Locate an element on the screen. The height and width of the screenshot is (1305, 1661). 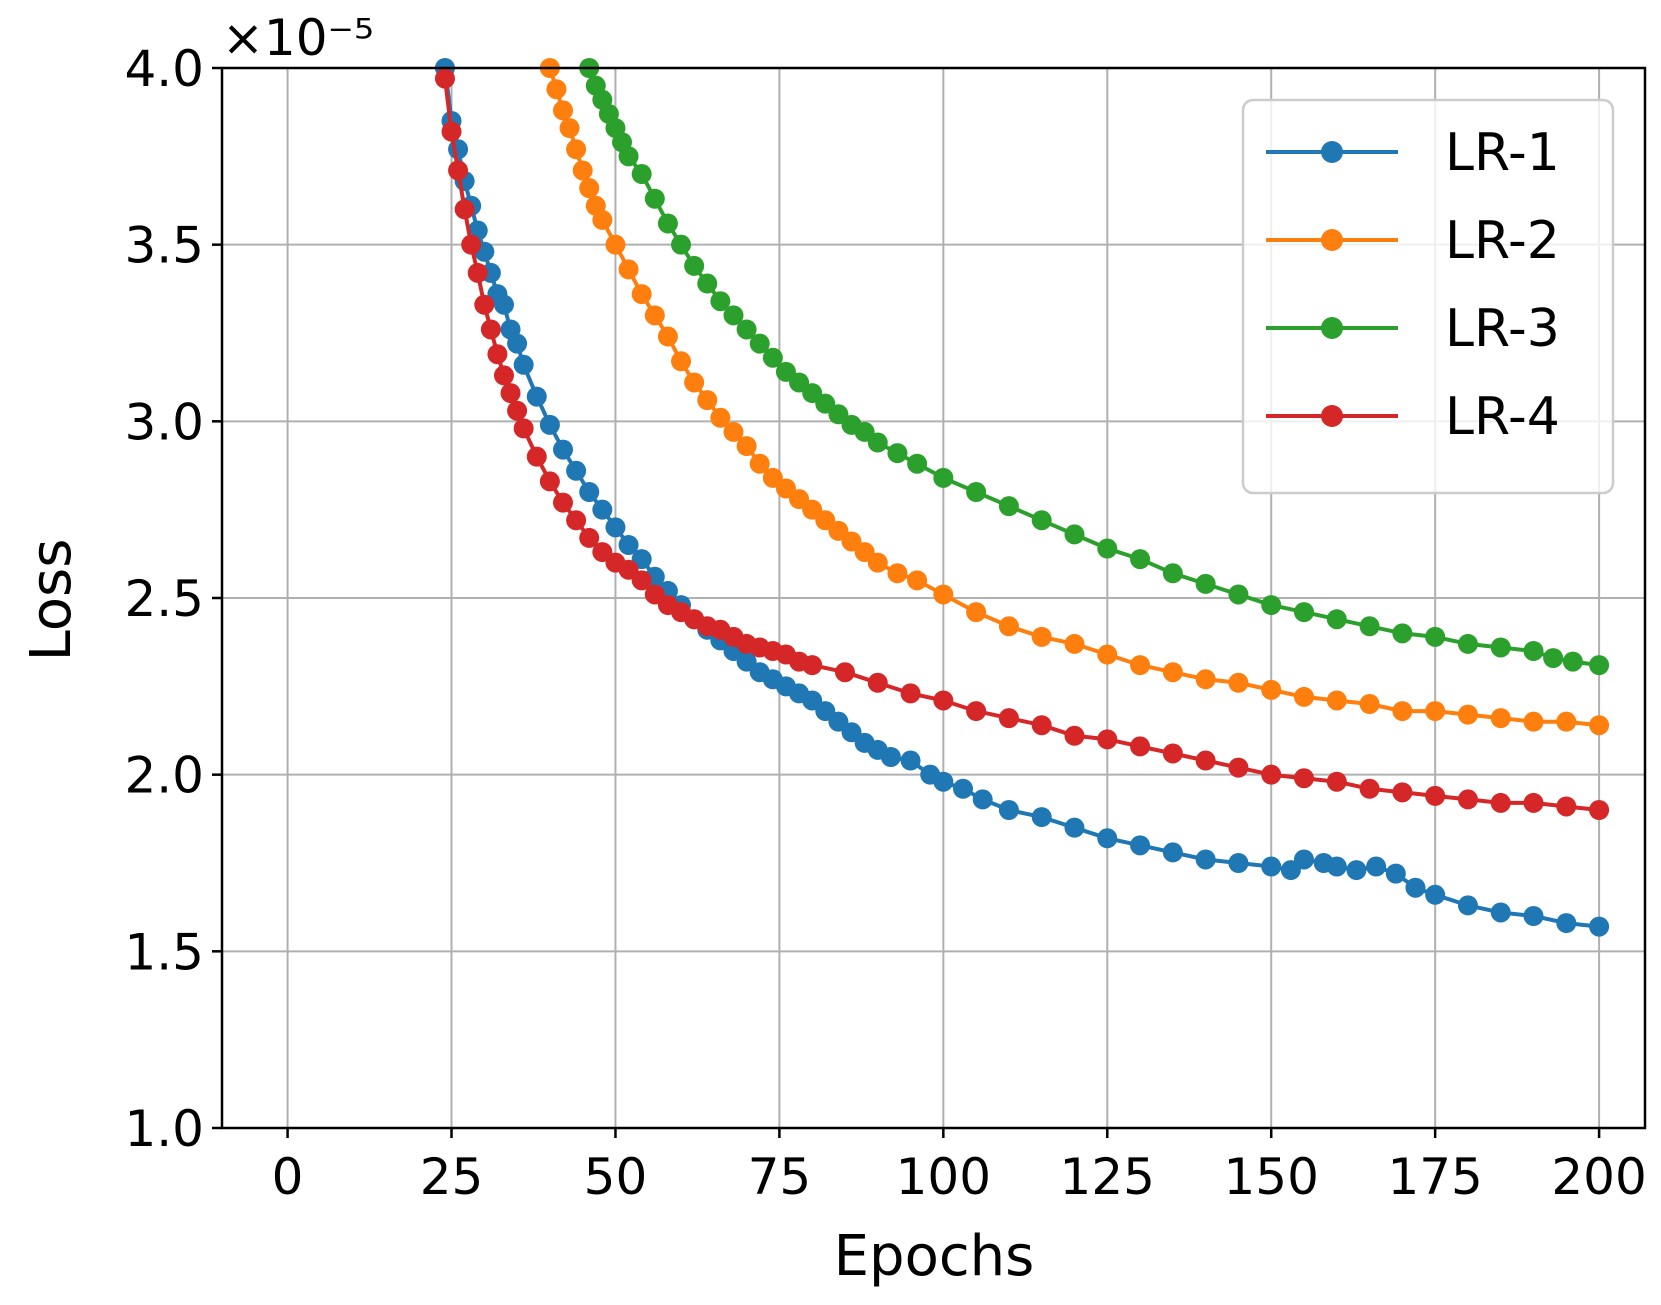
legend-entries: LR-1 LR-2 LR-3 LR-4 is located at coordinates (1413, 285).